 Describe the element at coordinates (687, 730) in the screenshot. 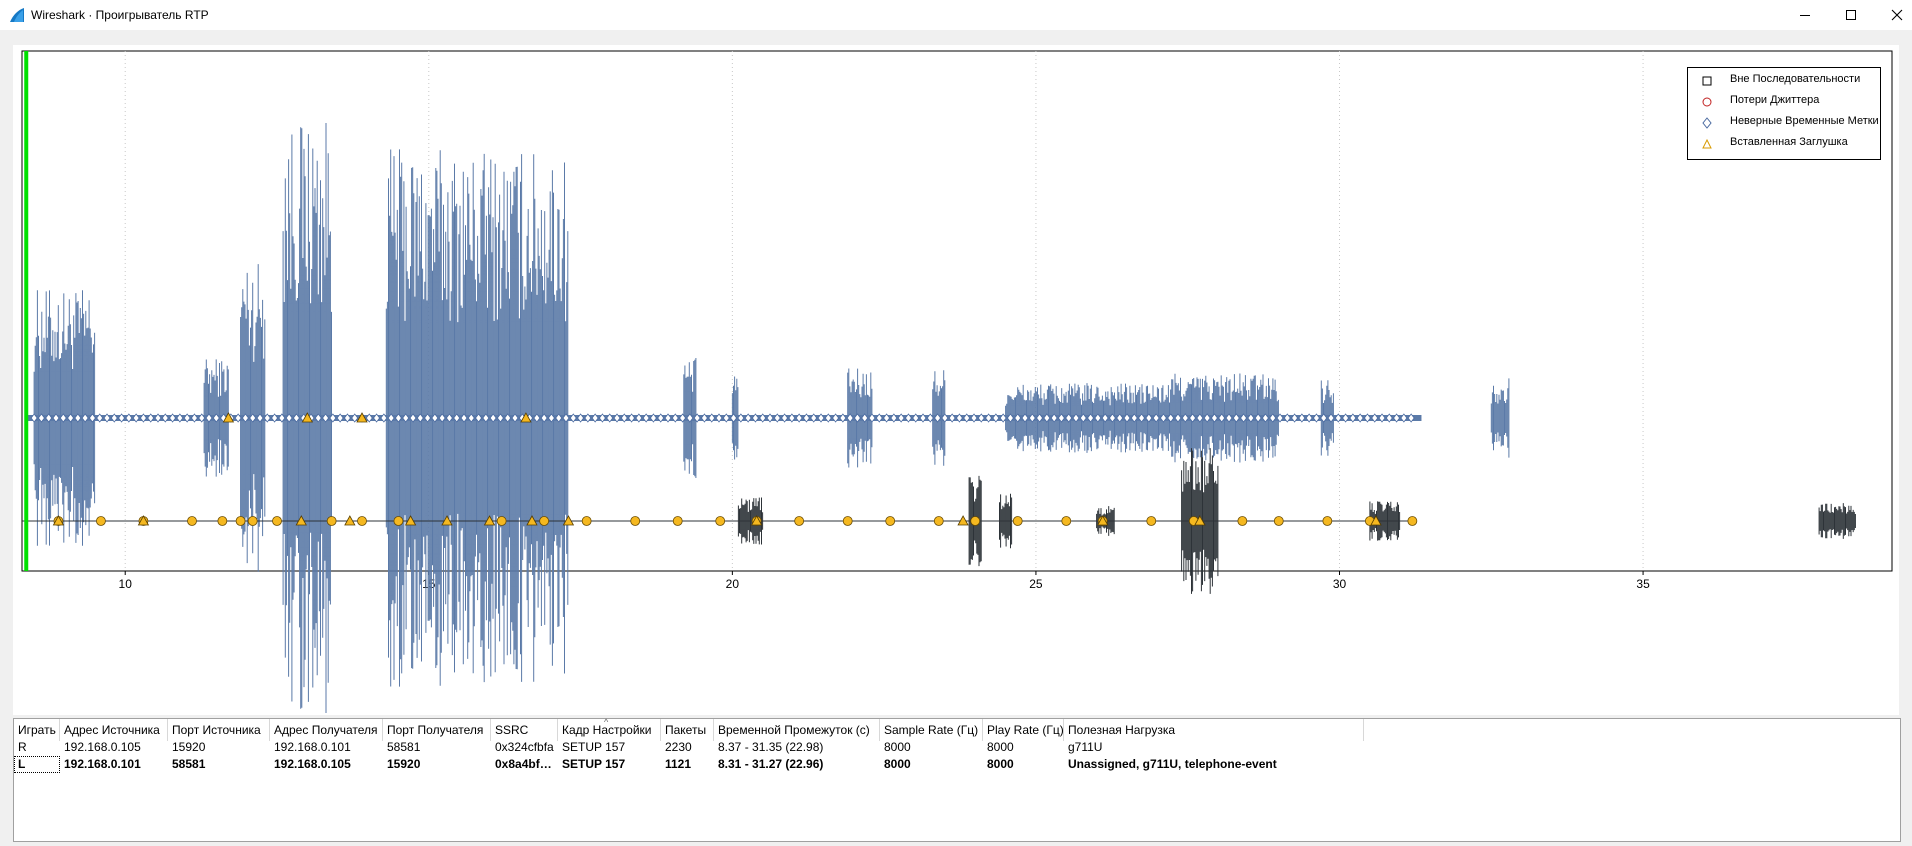

I see `col-packets-header: Пакеты` at that location.